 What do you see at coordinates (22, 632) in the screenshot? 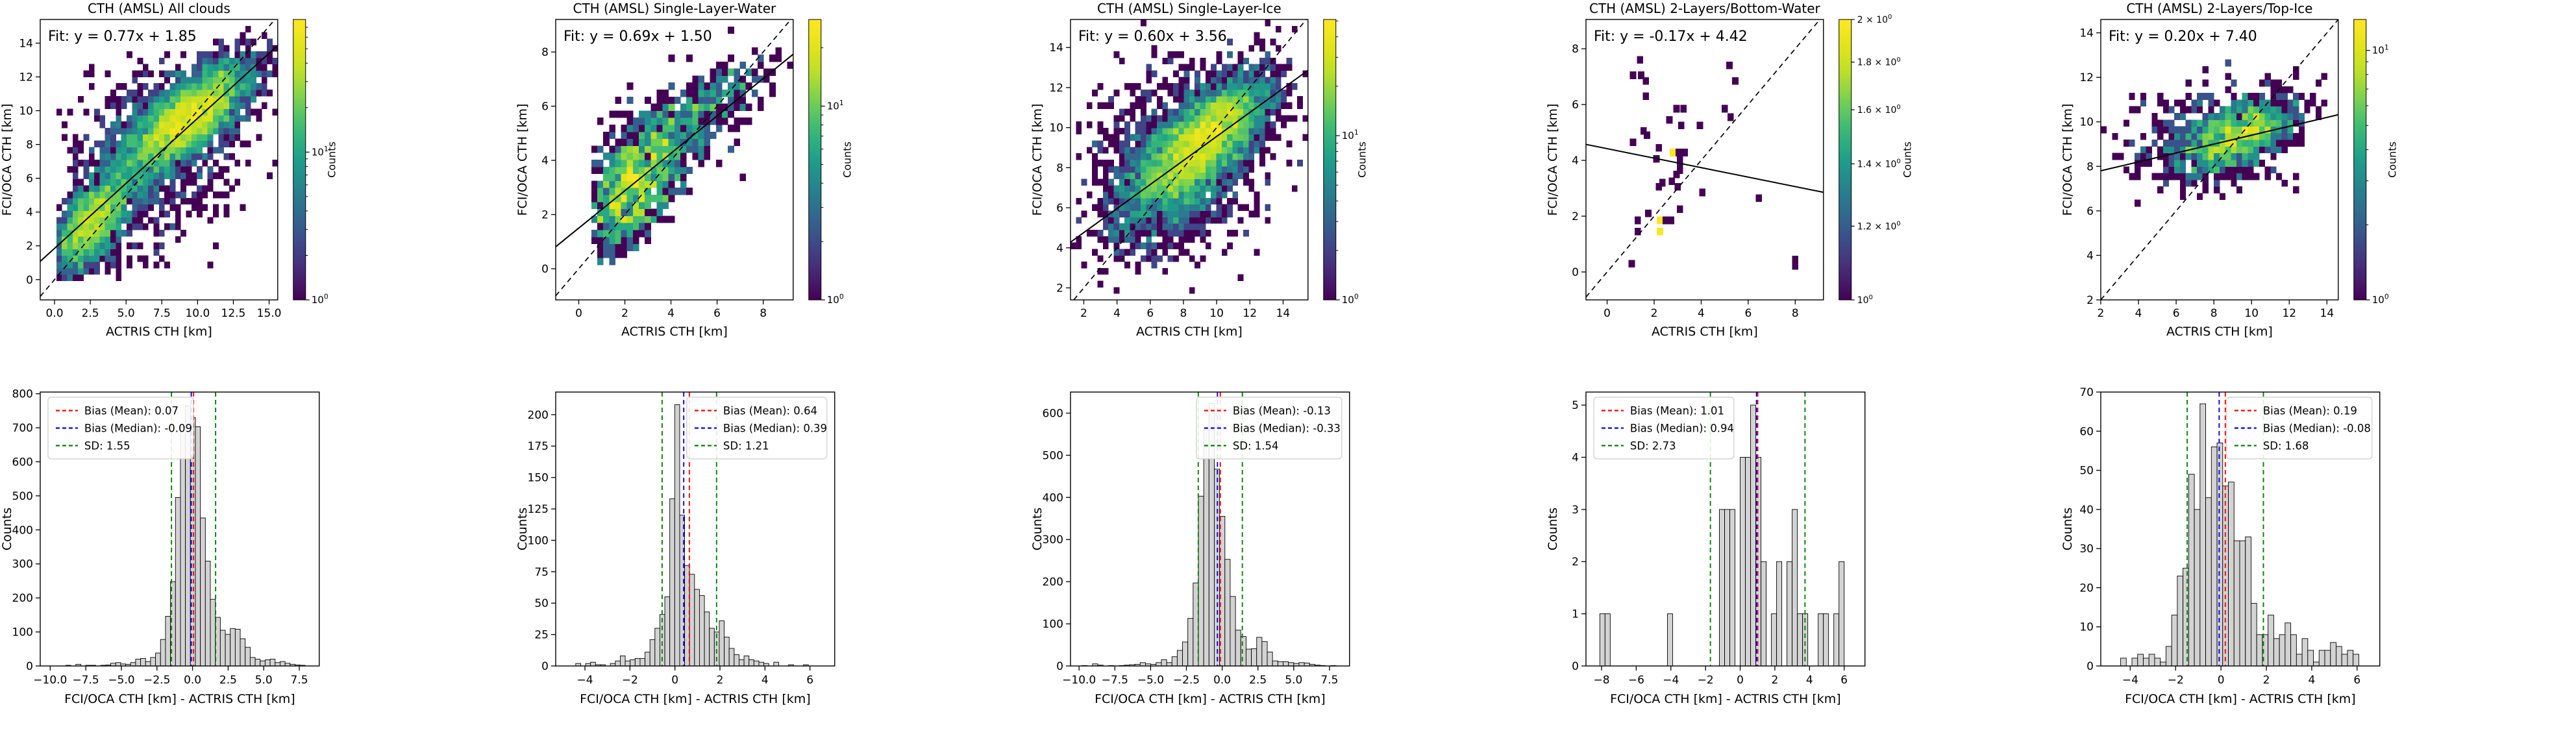
I see `y-tick-label: 100` at bounding box center [22, 632].